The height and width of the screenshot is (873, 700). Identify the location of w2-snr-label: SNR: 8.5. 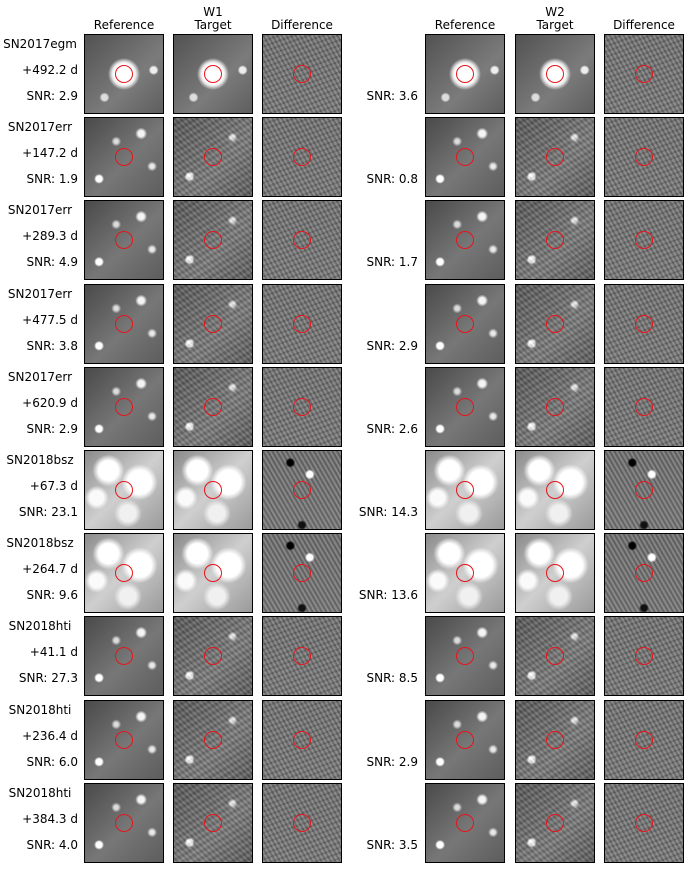
(392, 678).